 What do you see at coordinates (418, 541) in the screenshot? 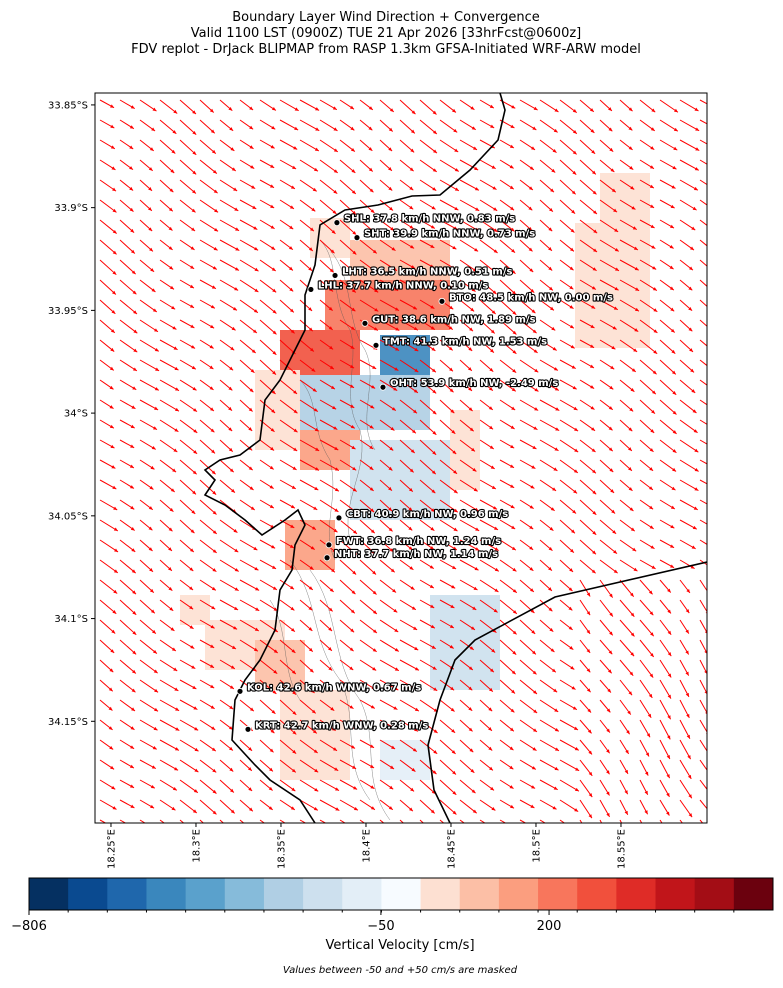
I see `station-label: FWT: 36.8 km/h NW, 1.24 m/s` at bounding box center [418, 541].